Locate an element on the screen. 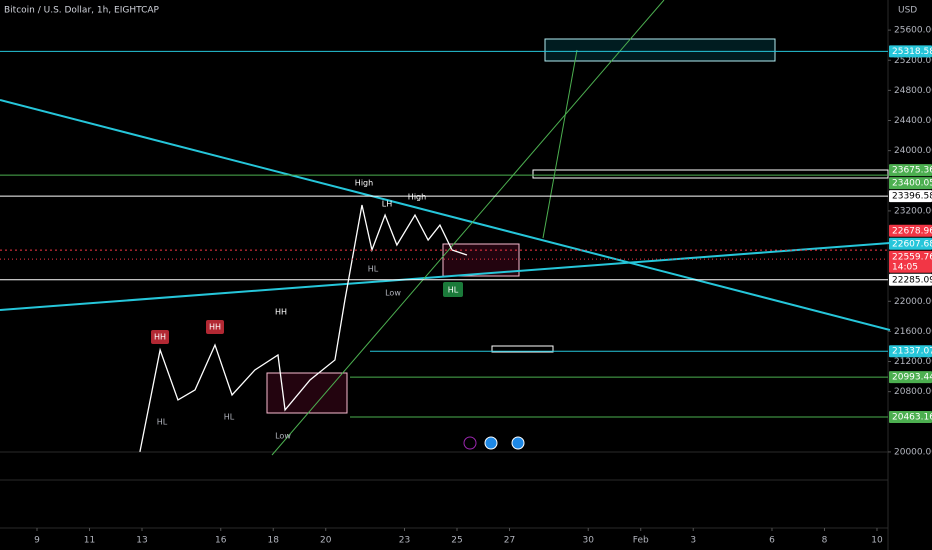 This screenshot has height=550, width=932. x-tick-label: 30 is located at coordinates (589, 541).